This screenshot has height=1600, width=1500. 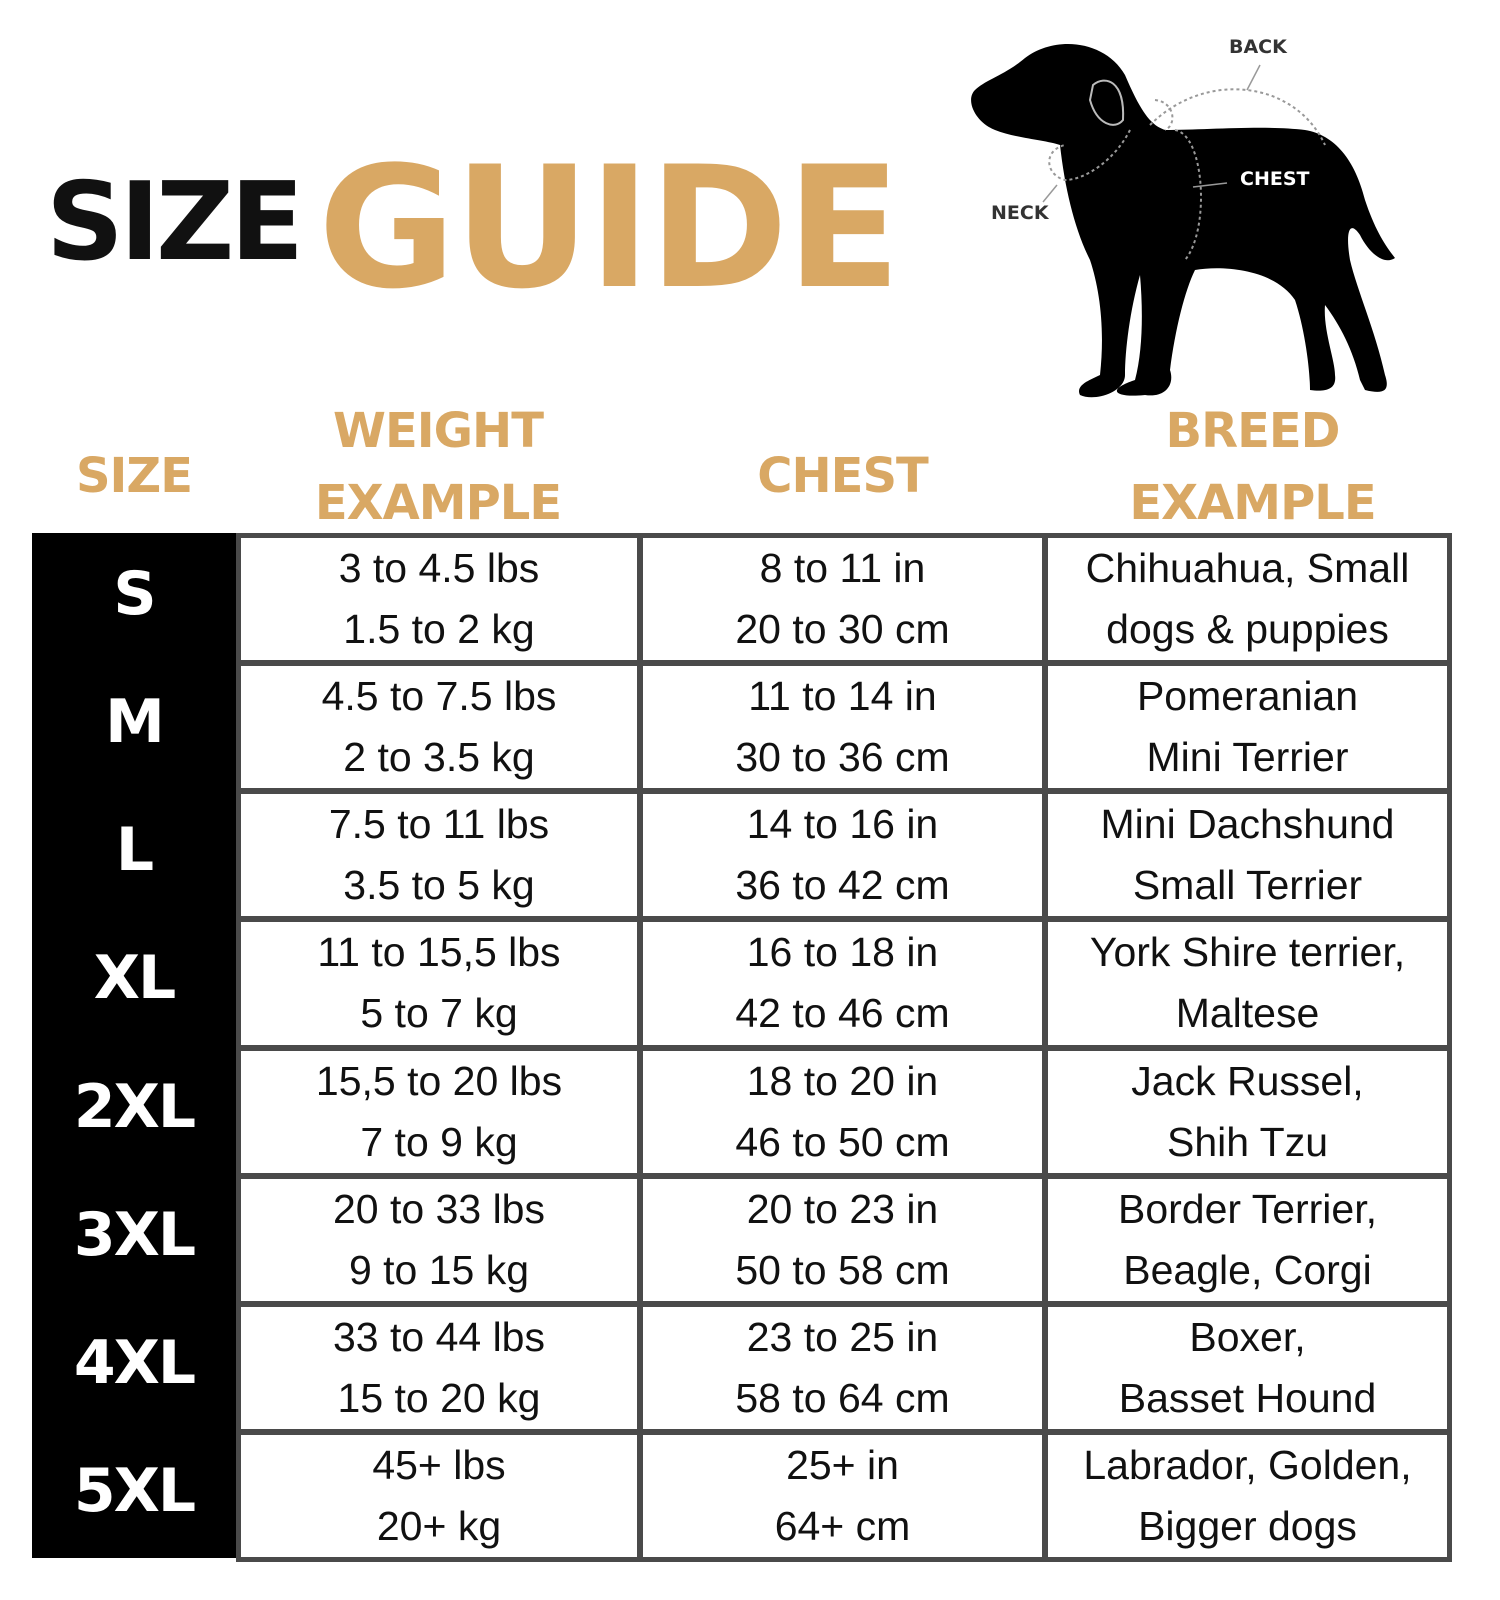 What do you see at coordinates (1247, 1336) in the screenshot?
I see `breed-line: Boxer,` at bounding box center [1247, 1336].